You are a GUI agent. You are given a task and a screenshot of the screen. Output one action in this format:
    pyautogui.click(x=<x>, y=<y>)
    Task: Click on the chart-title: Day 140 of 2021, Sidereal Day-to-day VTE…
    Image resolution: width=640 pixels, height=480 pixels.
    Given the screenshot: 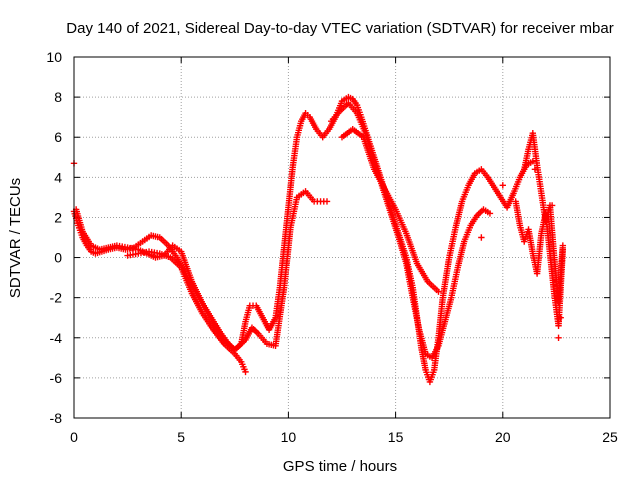 What is the action you would take?
    pyautogui.click(x=339, y=28)
    